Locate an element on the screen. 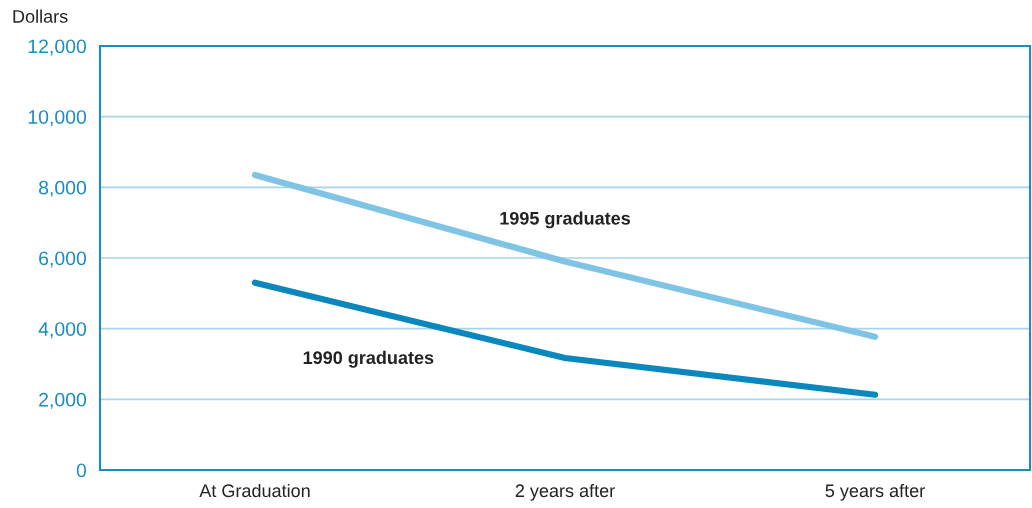 The height and width of the screenshot is (508, 1032). x-tick-label: 5 years after is located at coordinates (875, 492).